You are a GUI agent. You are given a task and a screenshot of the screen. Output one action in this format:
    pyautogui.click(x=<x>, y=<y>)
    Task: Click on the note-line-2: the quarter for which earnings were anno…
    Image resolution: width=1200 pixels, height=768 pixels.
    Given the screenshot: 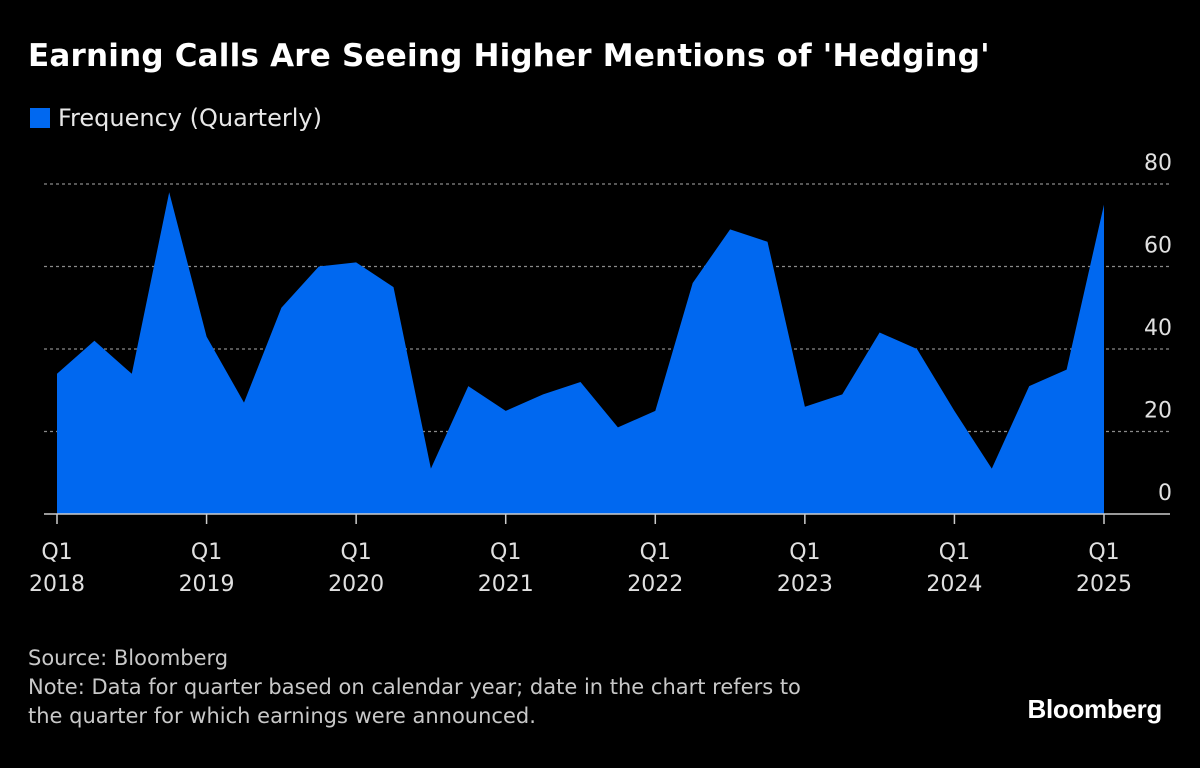 What is the action you would take?
    pyautogui.click(x=282, y=716)
    